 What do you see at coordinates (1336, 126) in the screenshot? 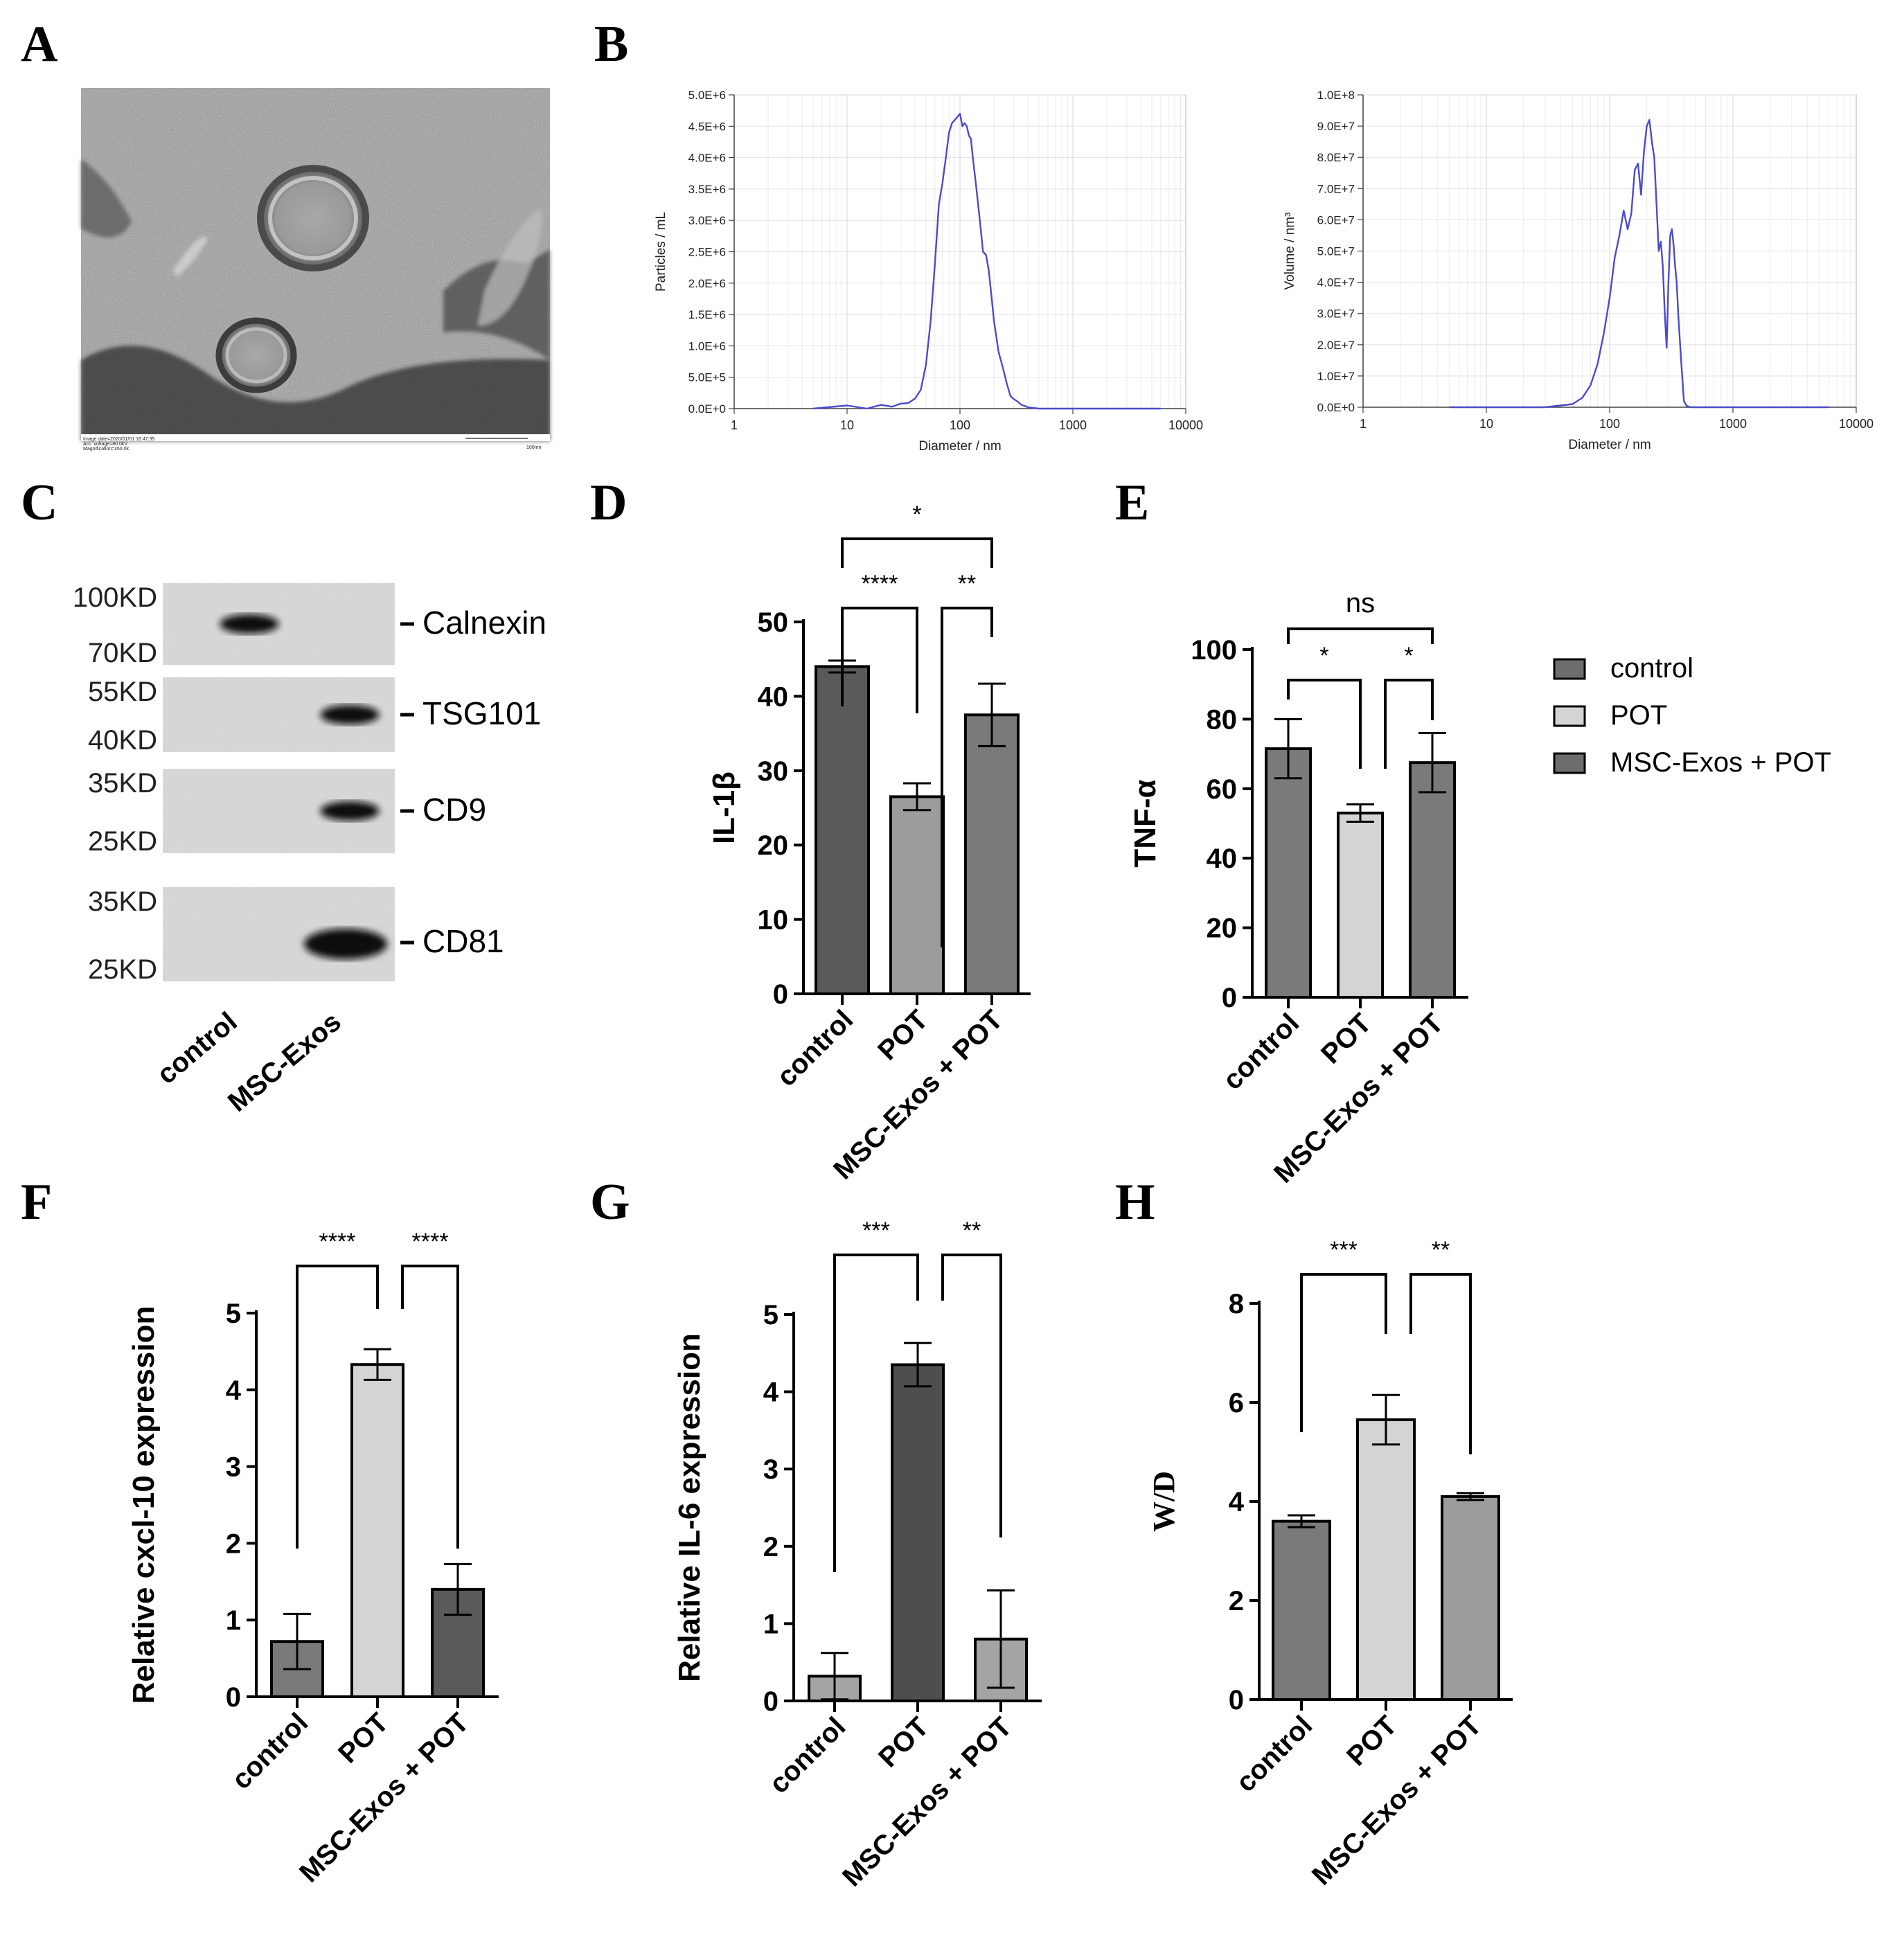
I see `y-tick-label: 9.0E+7` at bounding box center [1336, 126].